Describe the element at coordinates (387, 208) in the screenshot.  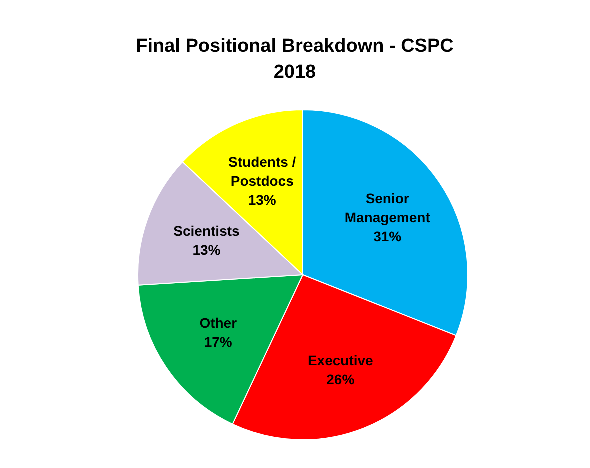
I see `slice-label: Senior Management` at that location.